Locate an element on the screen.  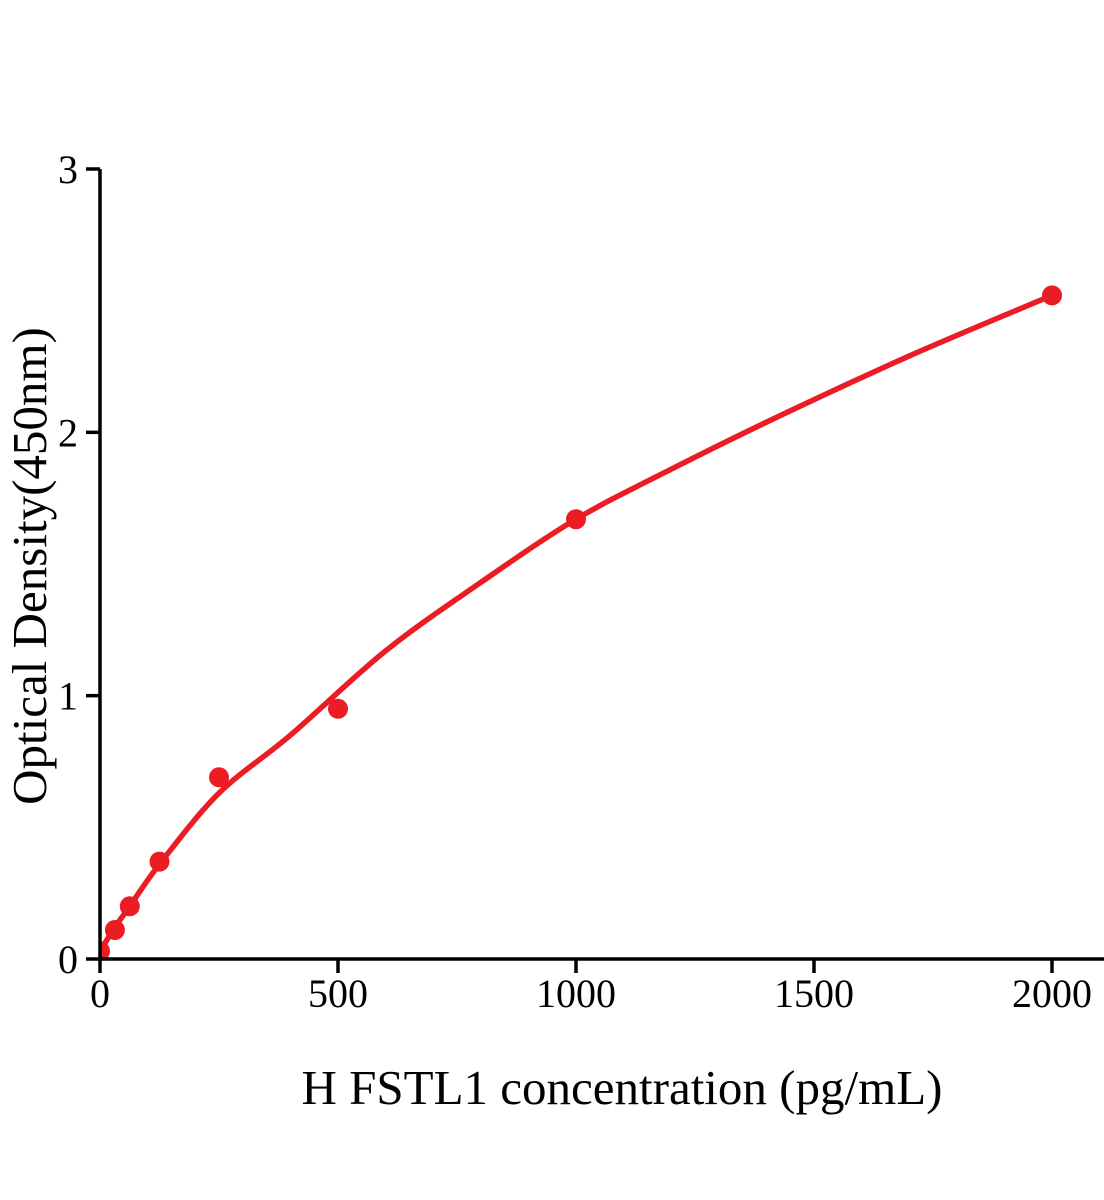
x-tick-label: 1500 is located at coordinates (814, 993).